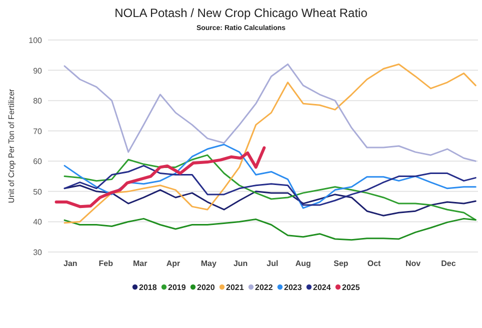 This screenshot has height=328, width=482. I want to click on y-tick-label: 80, so click(38, 101).